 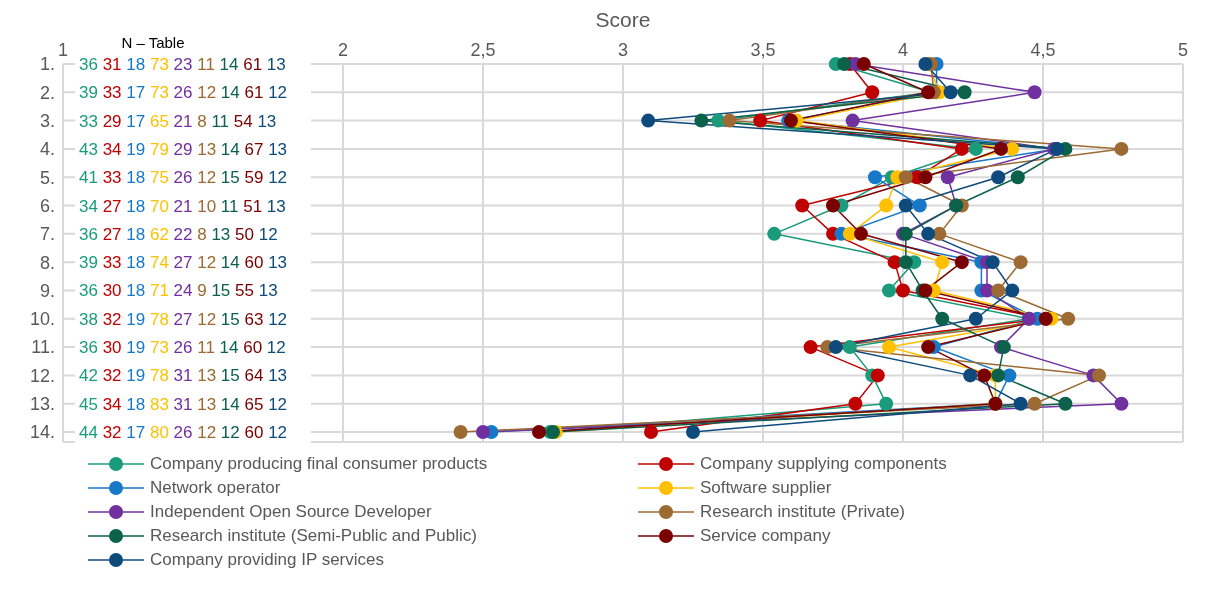 I want to click on legend-label: Independent Open Source Developer, so click(x=291, y=512).